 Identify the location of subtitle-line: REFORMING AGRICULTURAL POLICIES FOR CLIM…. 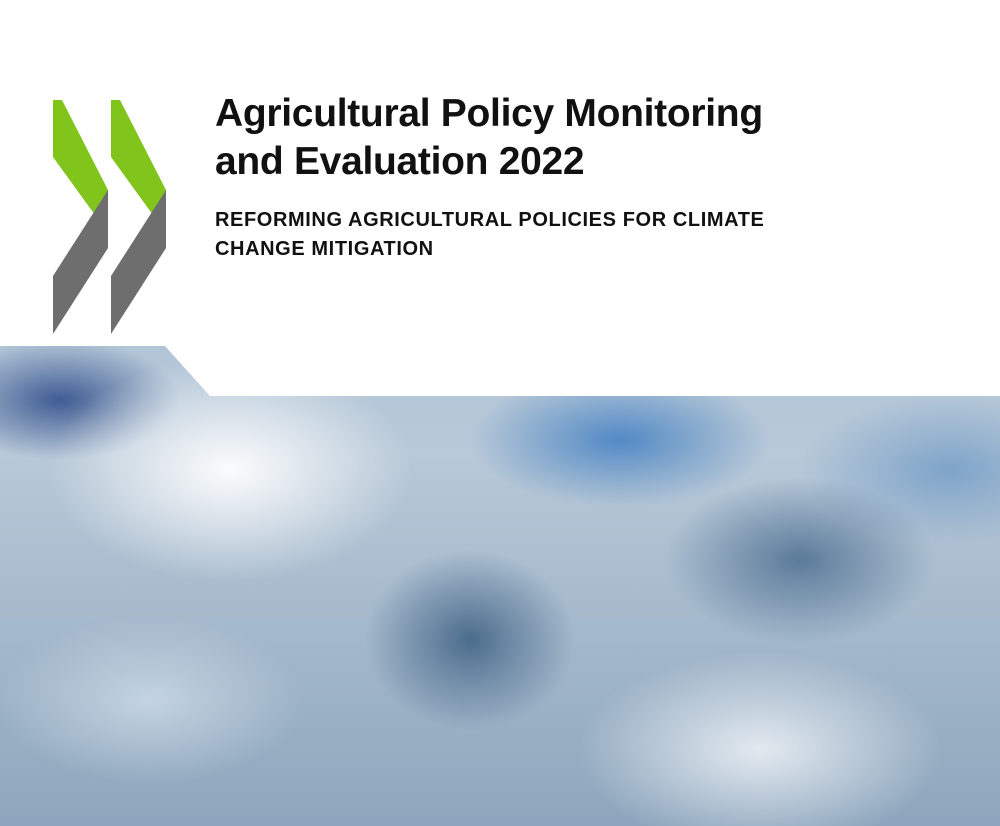
(490, 220).